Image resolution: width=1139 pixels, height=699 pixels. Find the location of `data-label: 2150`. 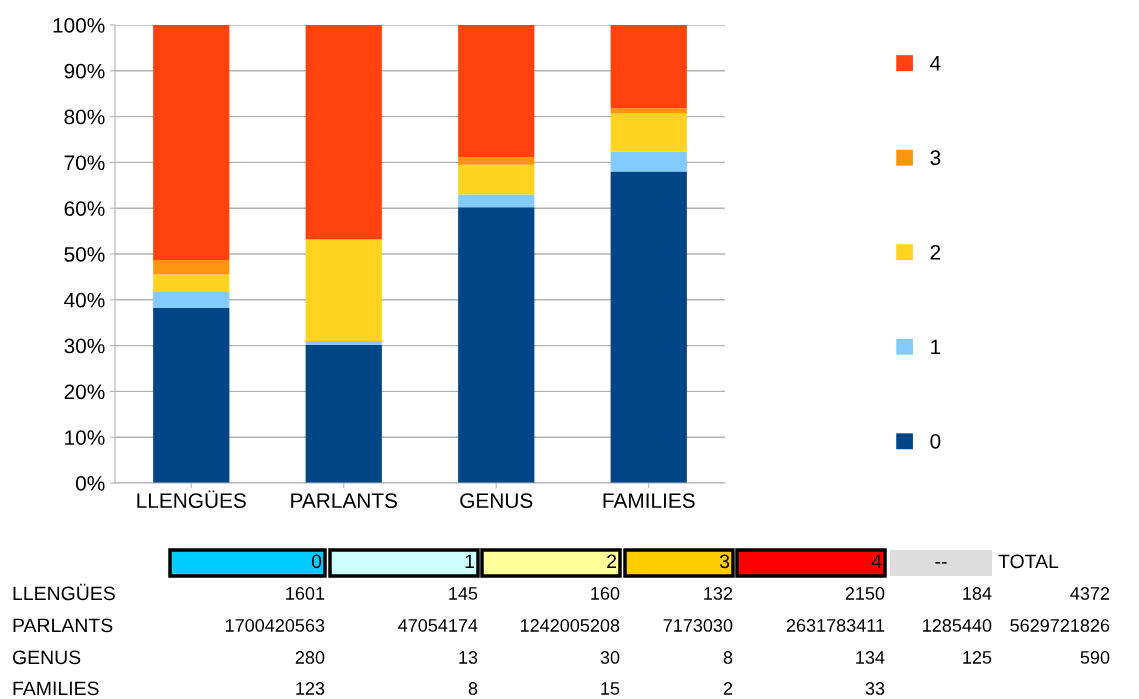

data-label: 2150 is located at coordinates (865, 593).